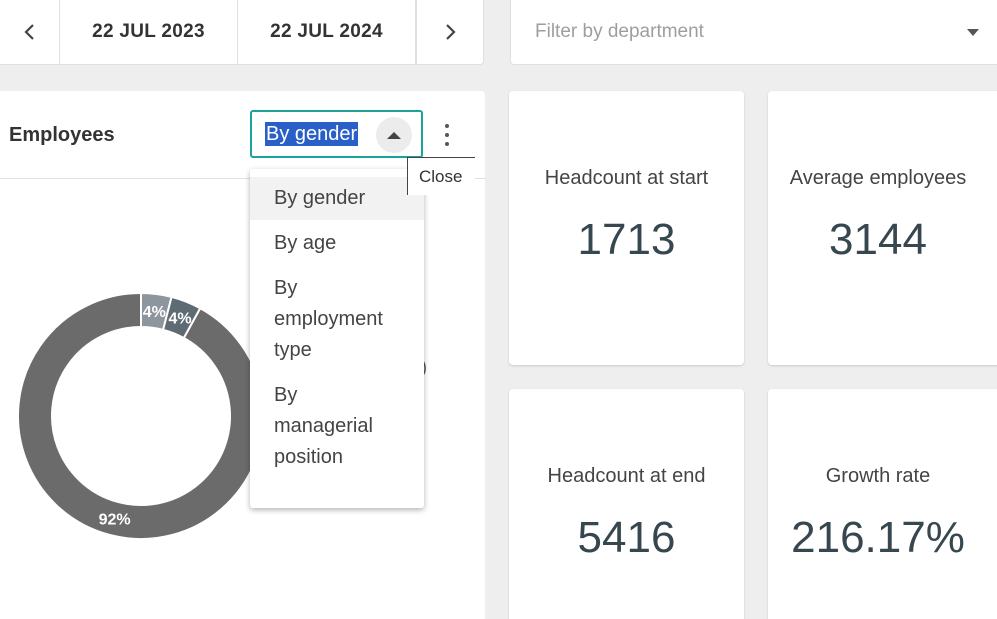 This screenshot has width=997, height=619. Describe the element at coordinates (327, 32) in the screenshot. I see `end-date: 22 JUL 2024` at that location.